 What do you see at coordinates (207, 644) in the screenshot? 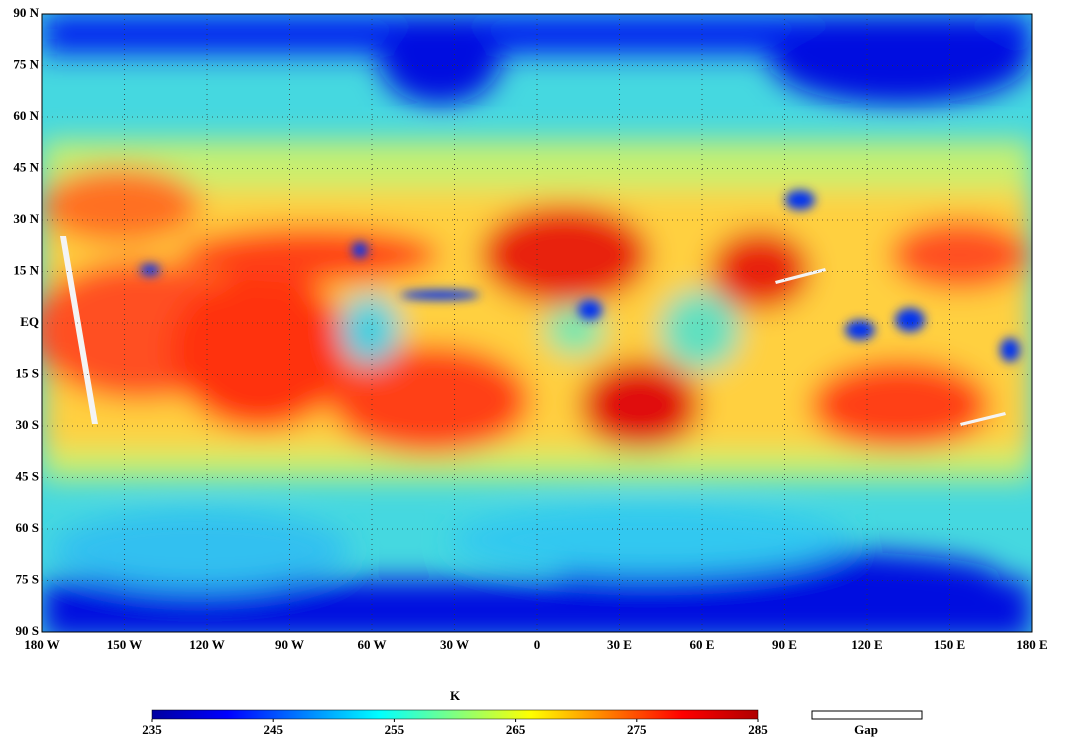
I see `lon-label: 120 W` at bounding box center [207, 644].